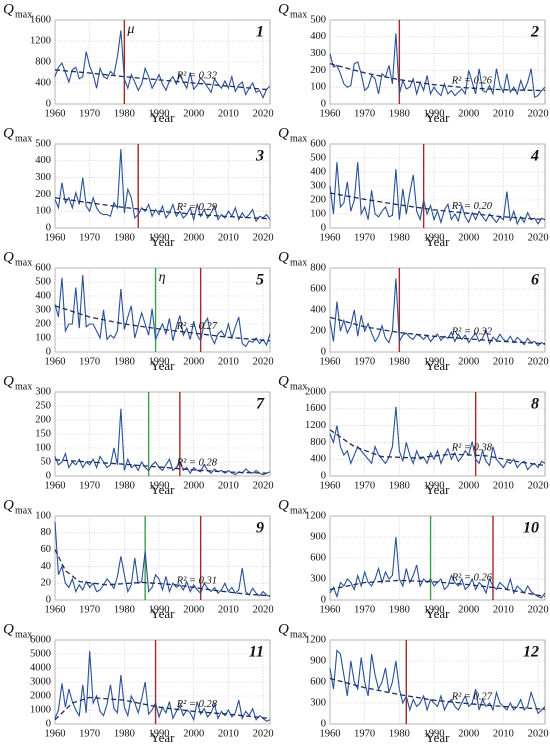 The width and height of the screenshot is (550, 744). Describe the element at coordinates (130, 29) in the screenshot. I see `change-point-label: μ` at that location.